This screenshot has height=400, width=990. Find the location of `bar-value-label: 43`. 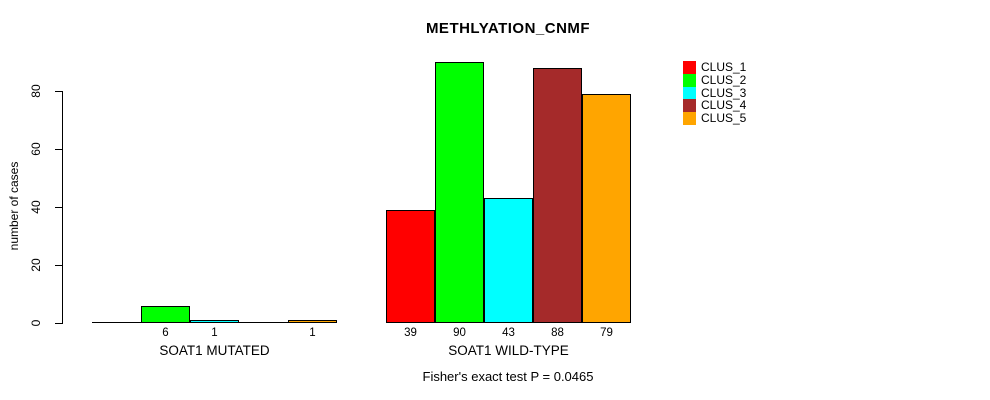

bar-value-label: 43 is located at coordinates (508, 333).